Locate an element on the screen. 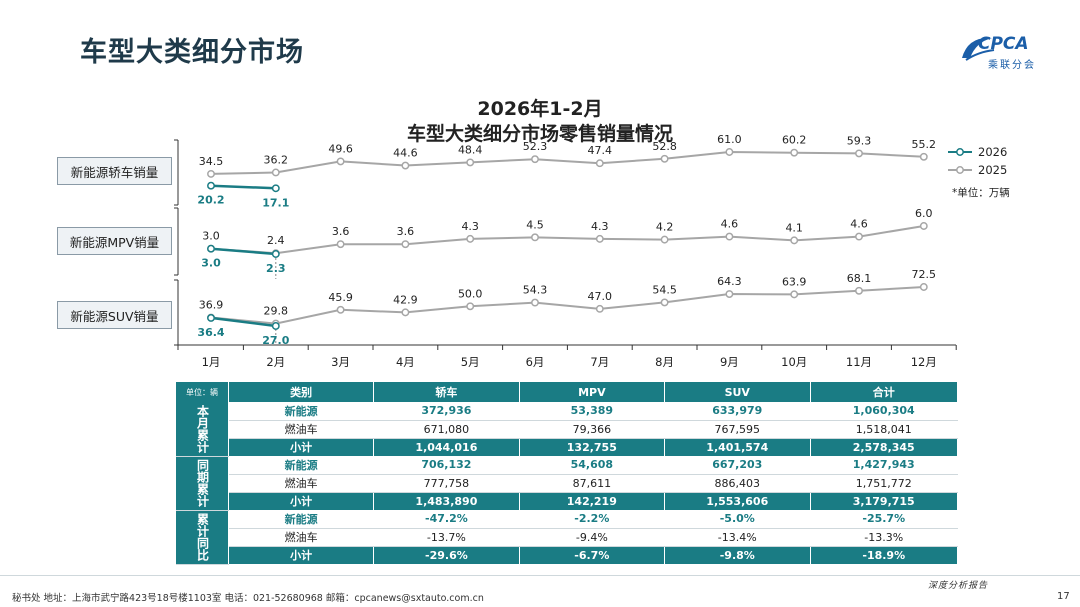 The width and height of the screenshot is (1080, 607). table-header-mpv: MPV is located at coordinates (592, 392).